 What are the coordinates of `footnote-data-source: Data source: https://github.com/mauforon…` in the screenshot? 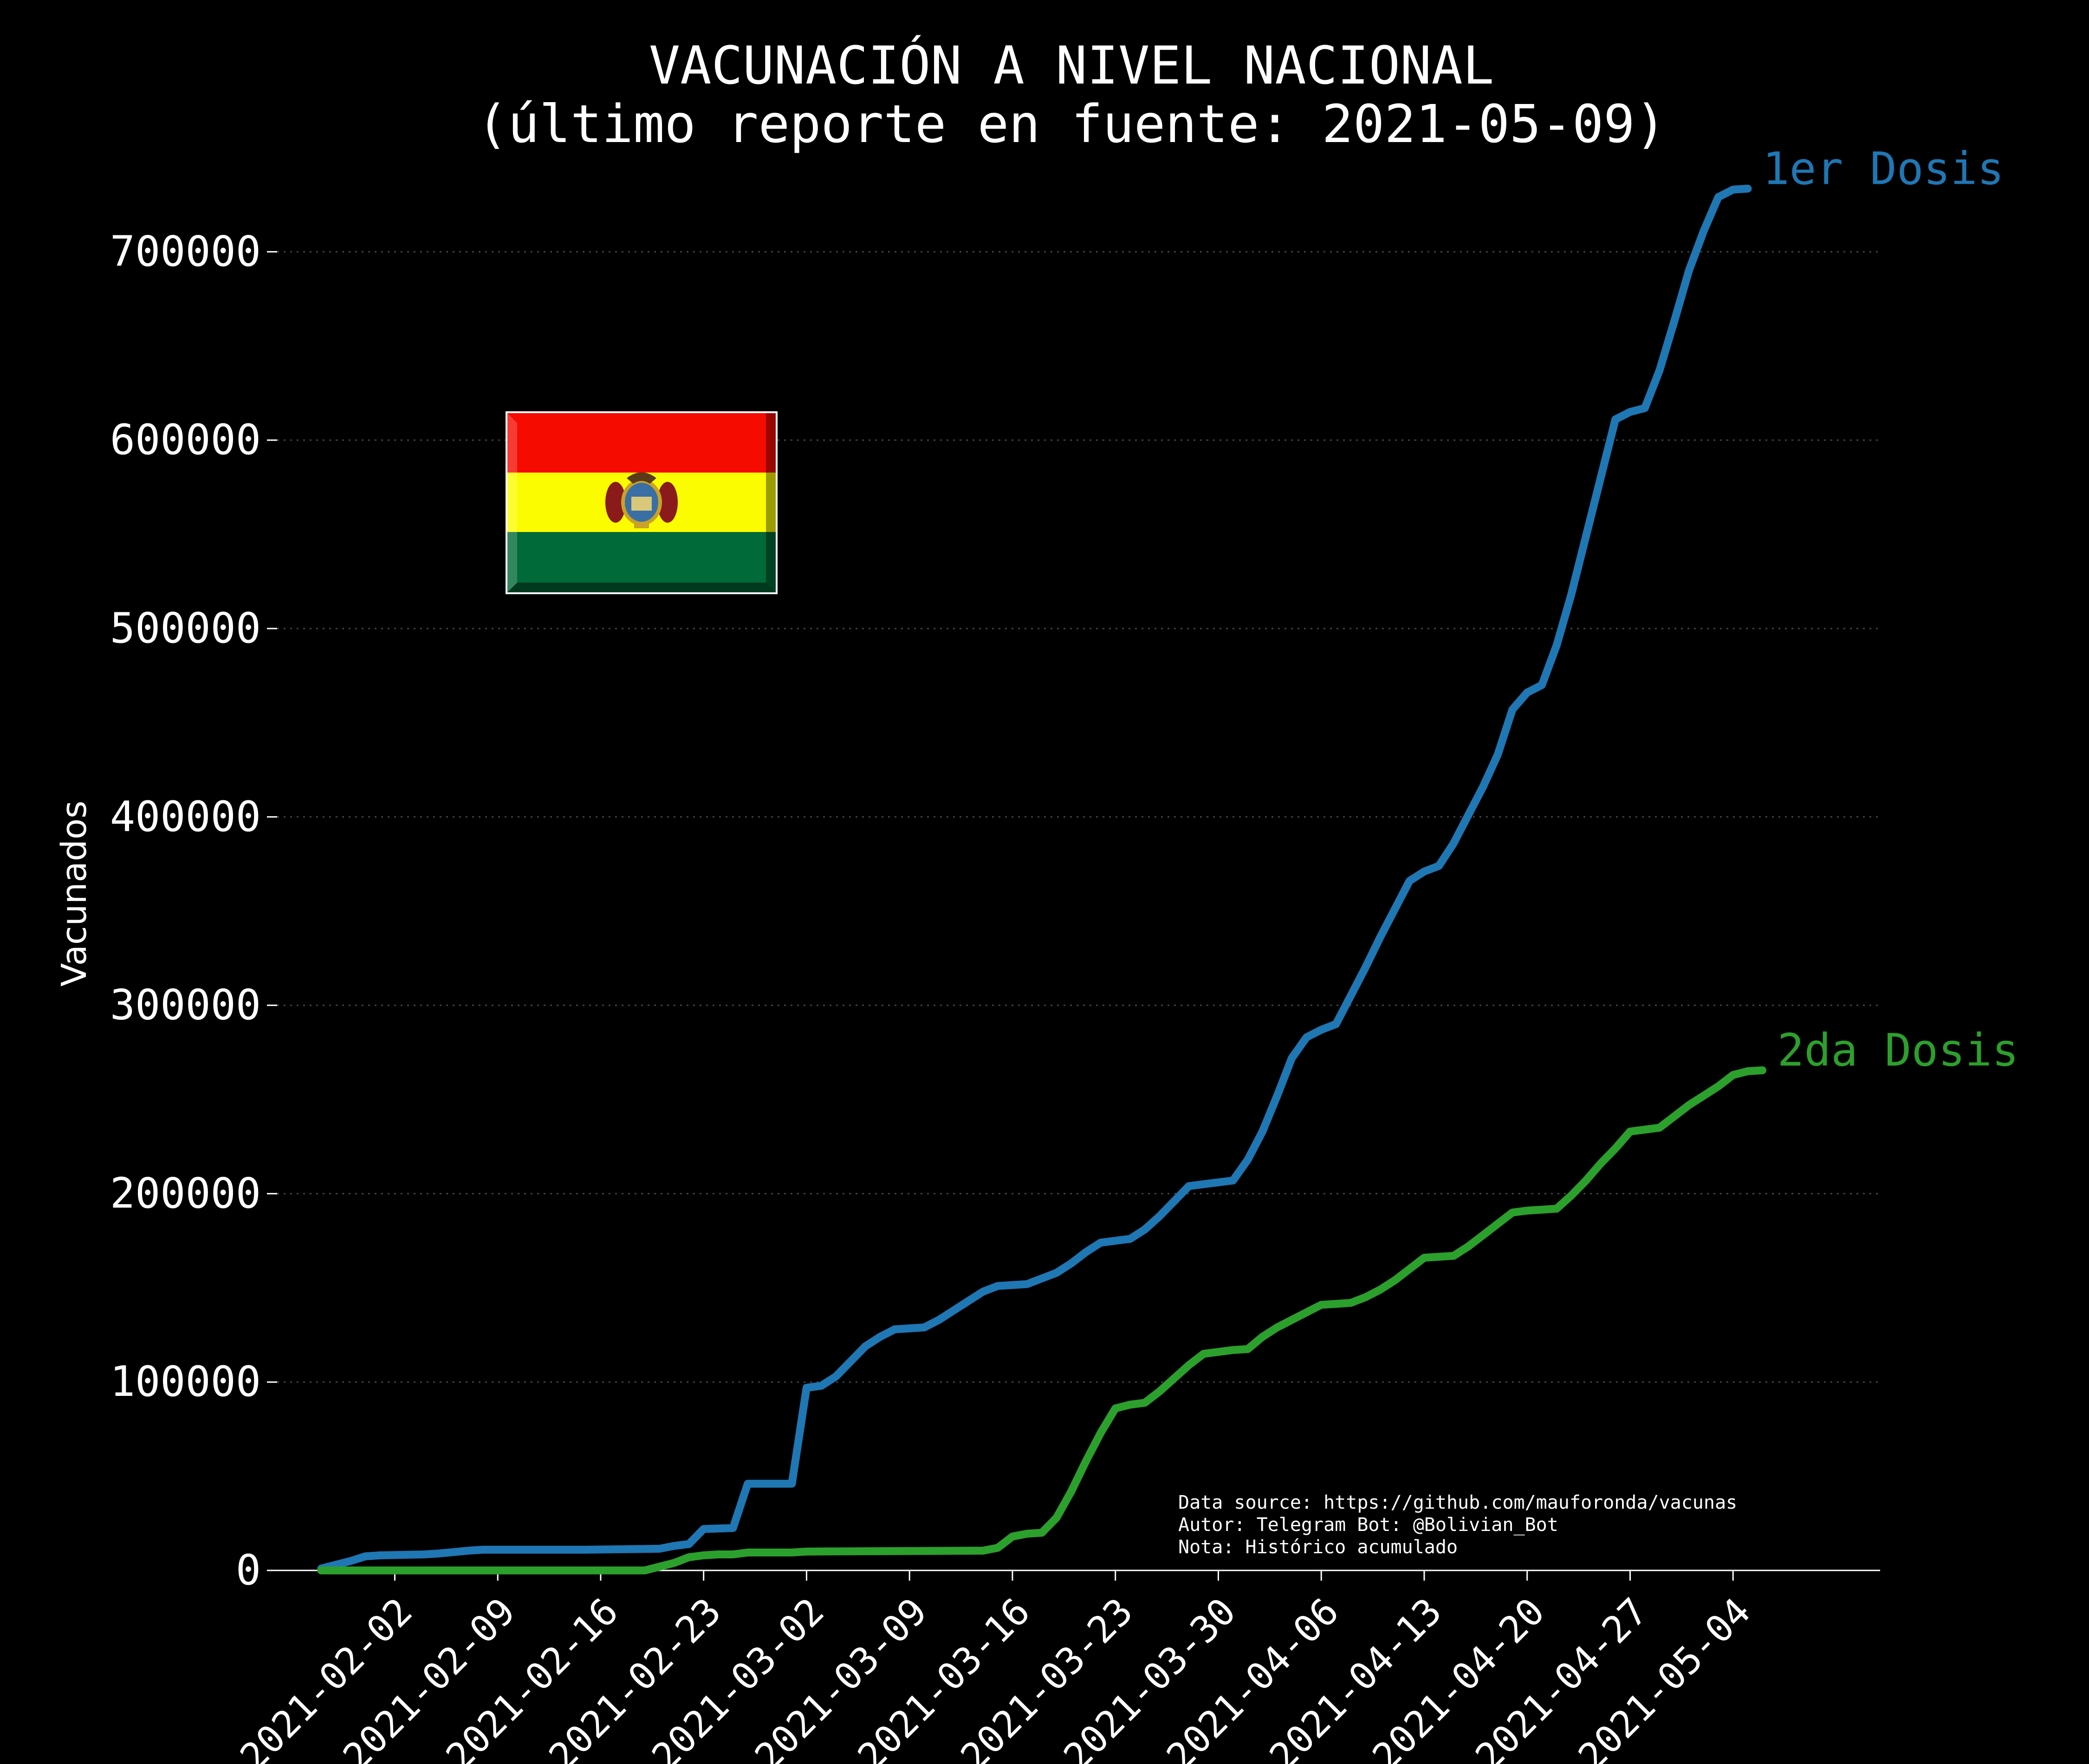 It's located at (1457, 1502).